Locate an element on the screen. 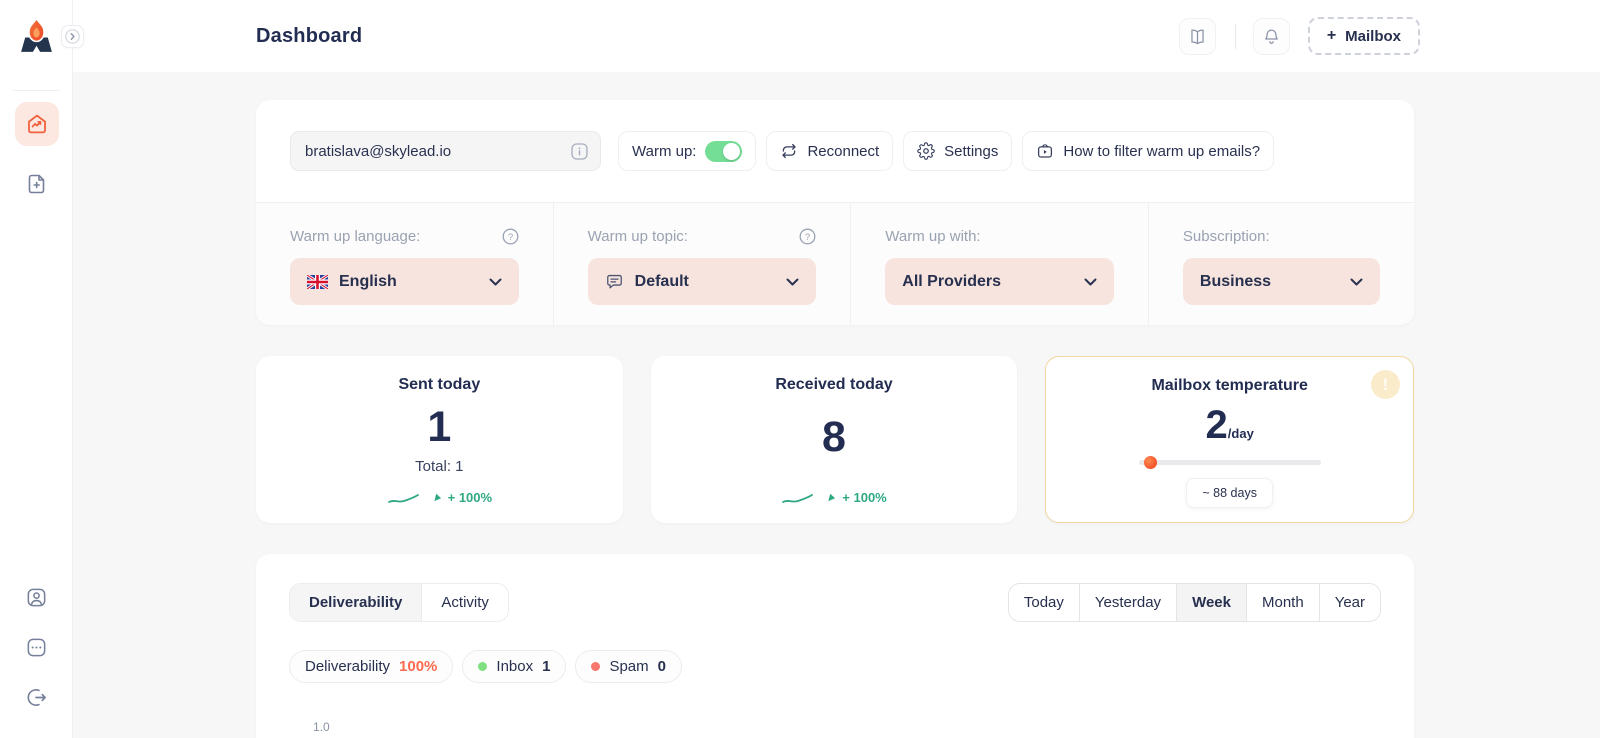 This screenshot has height=738, width=1600. user-square-icon is located at coordinates (36, 597).